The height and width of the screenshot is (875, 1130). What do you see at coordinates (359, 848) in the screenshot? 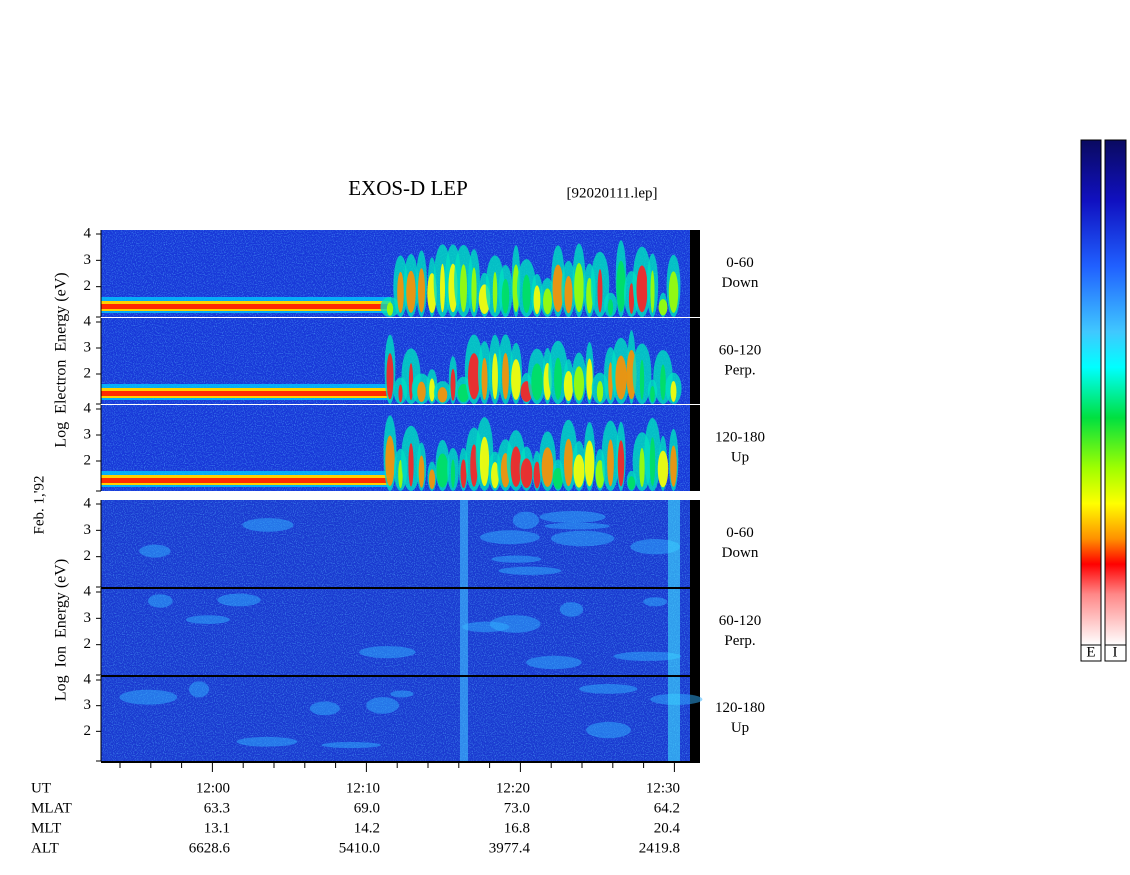
I see `row-value: 5410.0` at bounding box center [359, 848].